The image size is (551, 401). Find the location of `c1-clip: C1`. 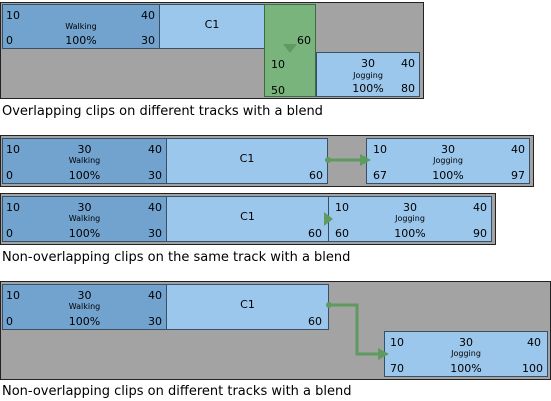

c1-clip: C1 is located at coordinates (212, 26).